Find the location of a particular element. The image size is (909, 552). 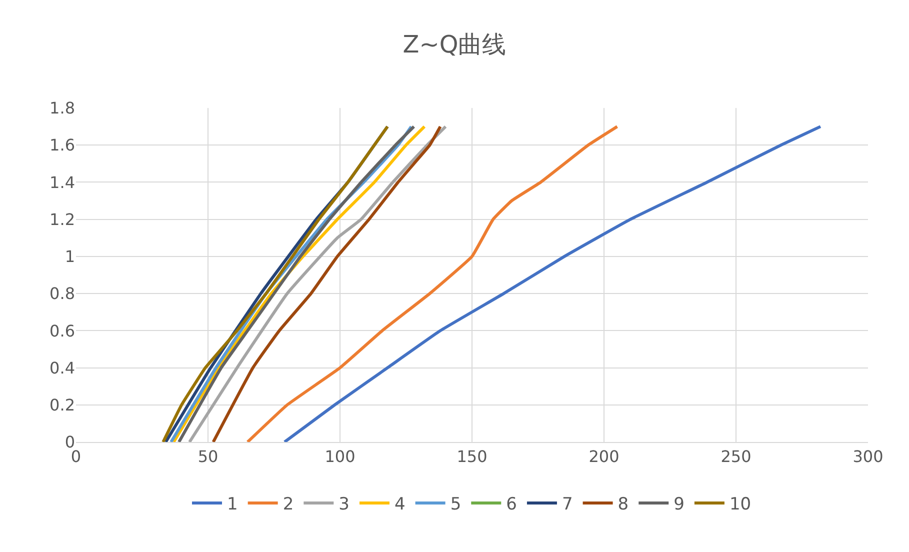

y-tick-label: 1.4 is located at coordinates (62, 182).